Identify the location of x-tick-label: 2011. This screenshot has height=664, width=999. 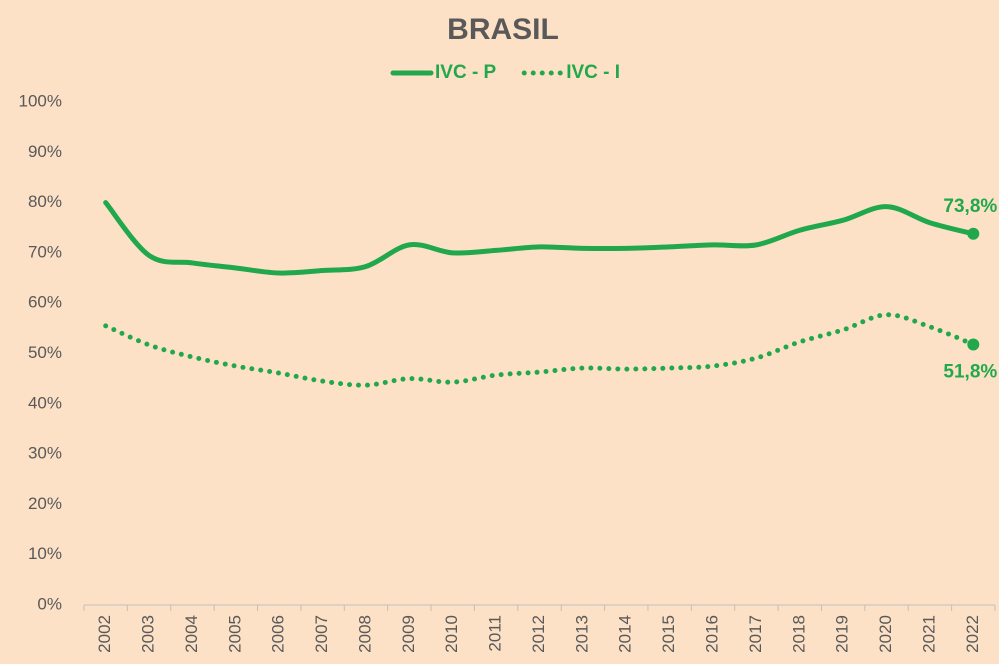
(495, 633).